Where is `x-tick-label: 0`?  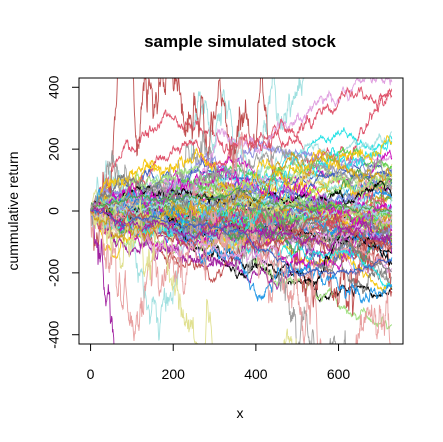
x-tick-label: 0 is located at coordinates (91, 374).